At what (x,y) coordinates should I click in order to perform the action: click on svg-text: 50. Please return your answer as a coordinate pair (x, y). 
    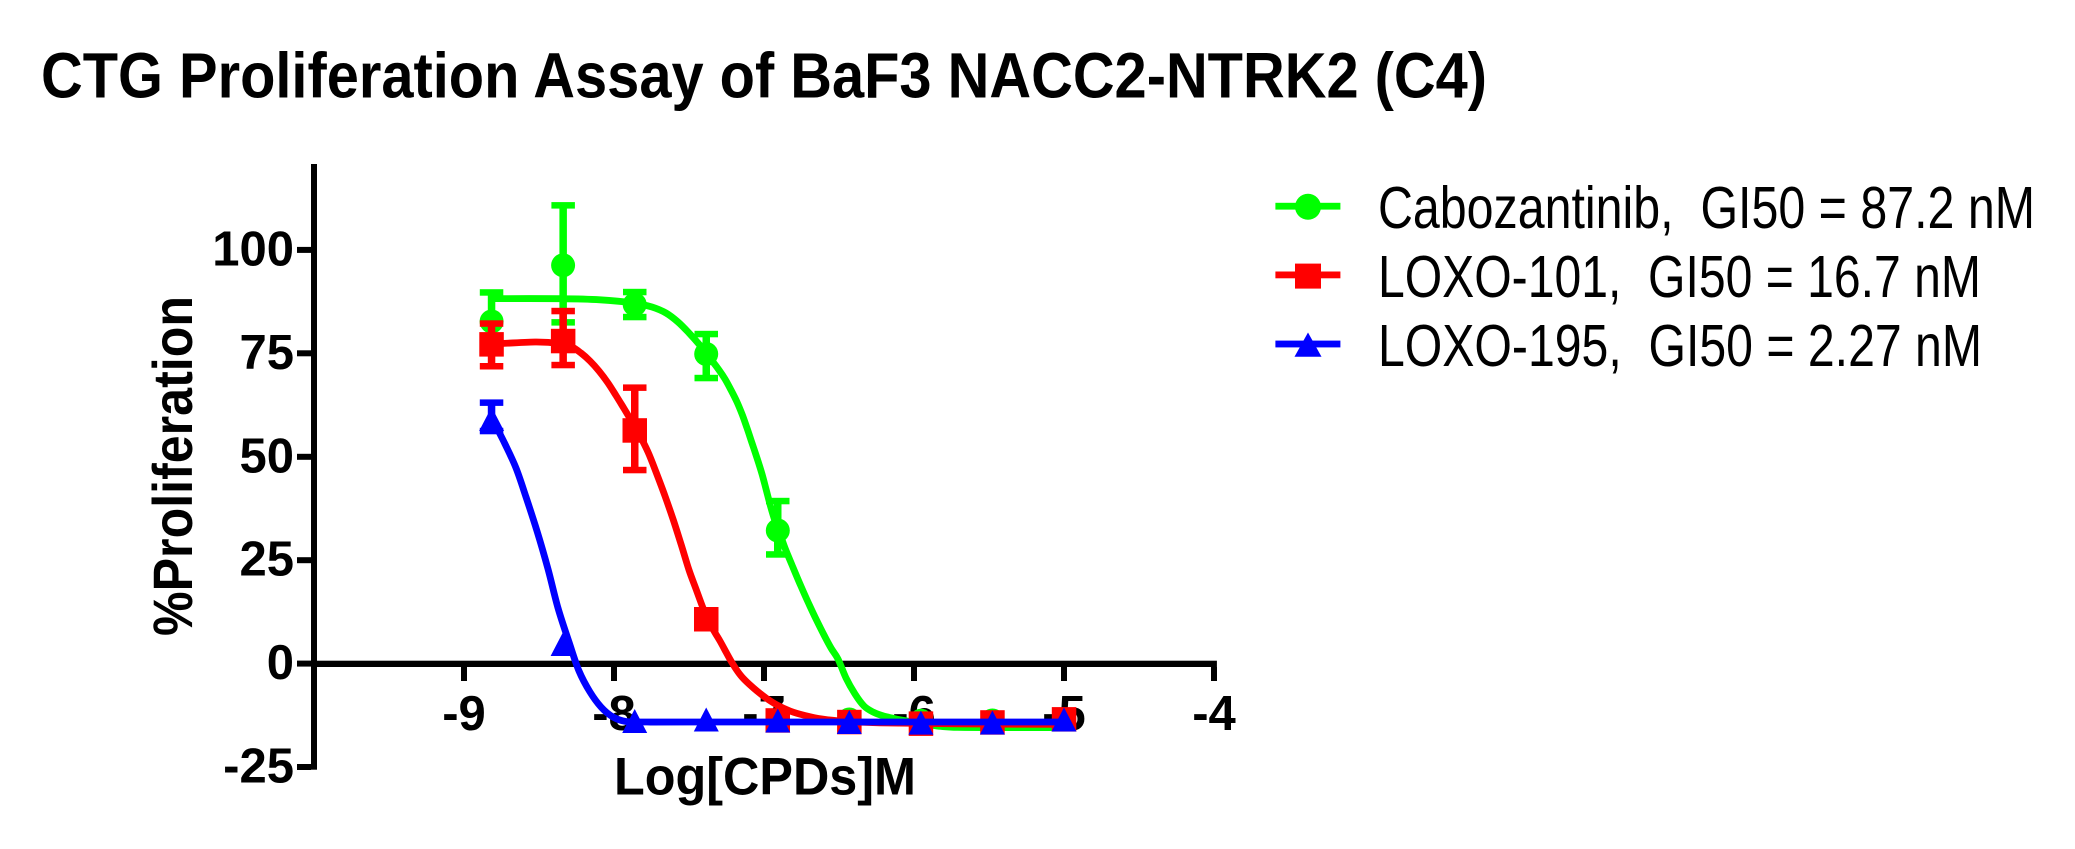
    Looking at the image, I should click on (266, 456).